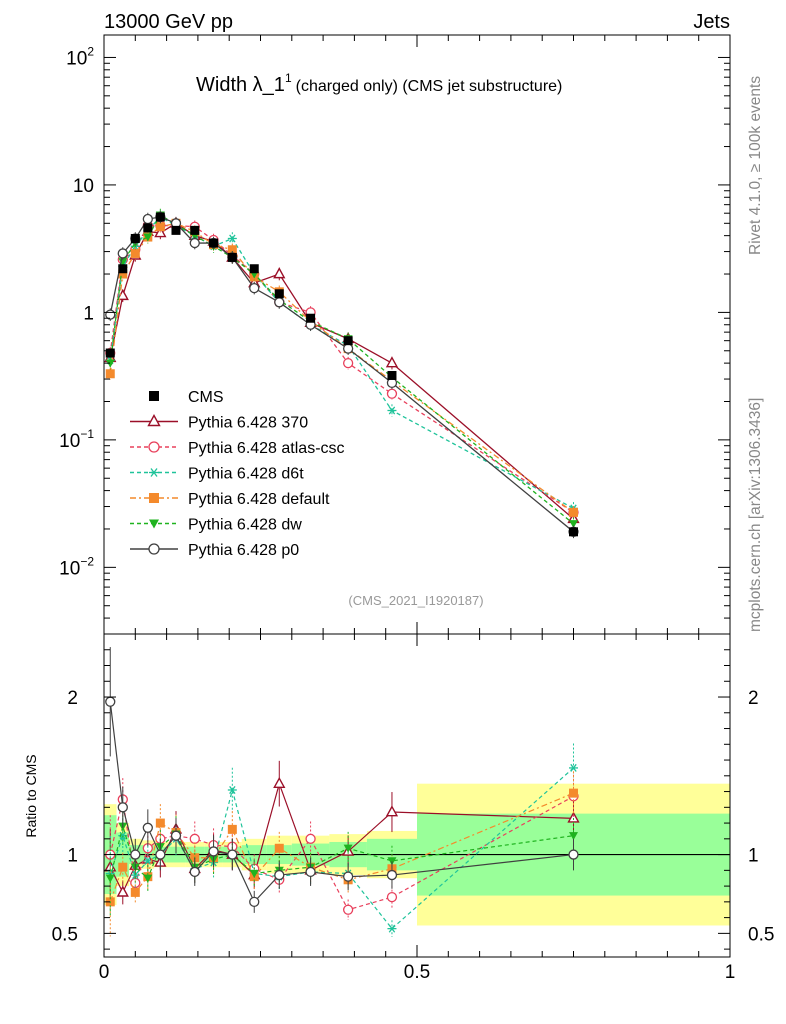  What do you see at coordinates (755, 515) in the screenshot?
I see `mcplots-label: mcplots.cern.ch [arXiv:1306.3436]` at bounding box center [755, 515].